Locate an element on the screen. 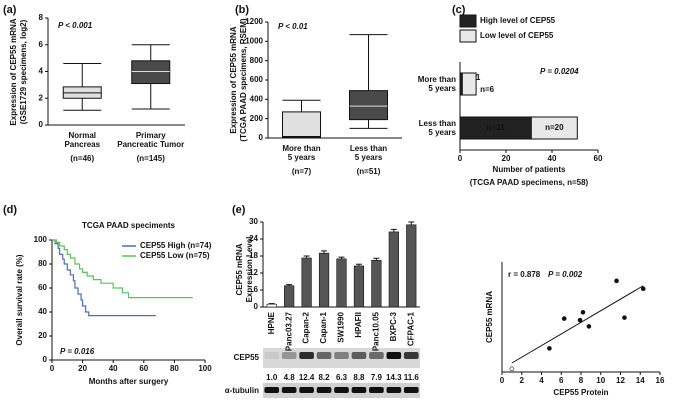 The height and width of the screenshot is (403, 675). x-tick-label: Normal is located at coordinates (82, 135).